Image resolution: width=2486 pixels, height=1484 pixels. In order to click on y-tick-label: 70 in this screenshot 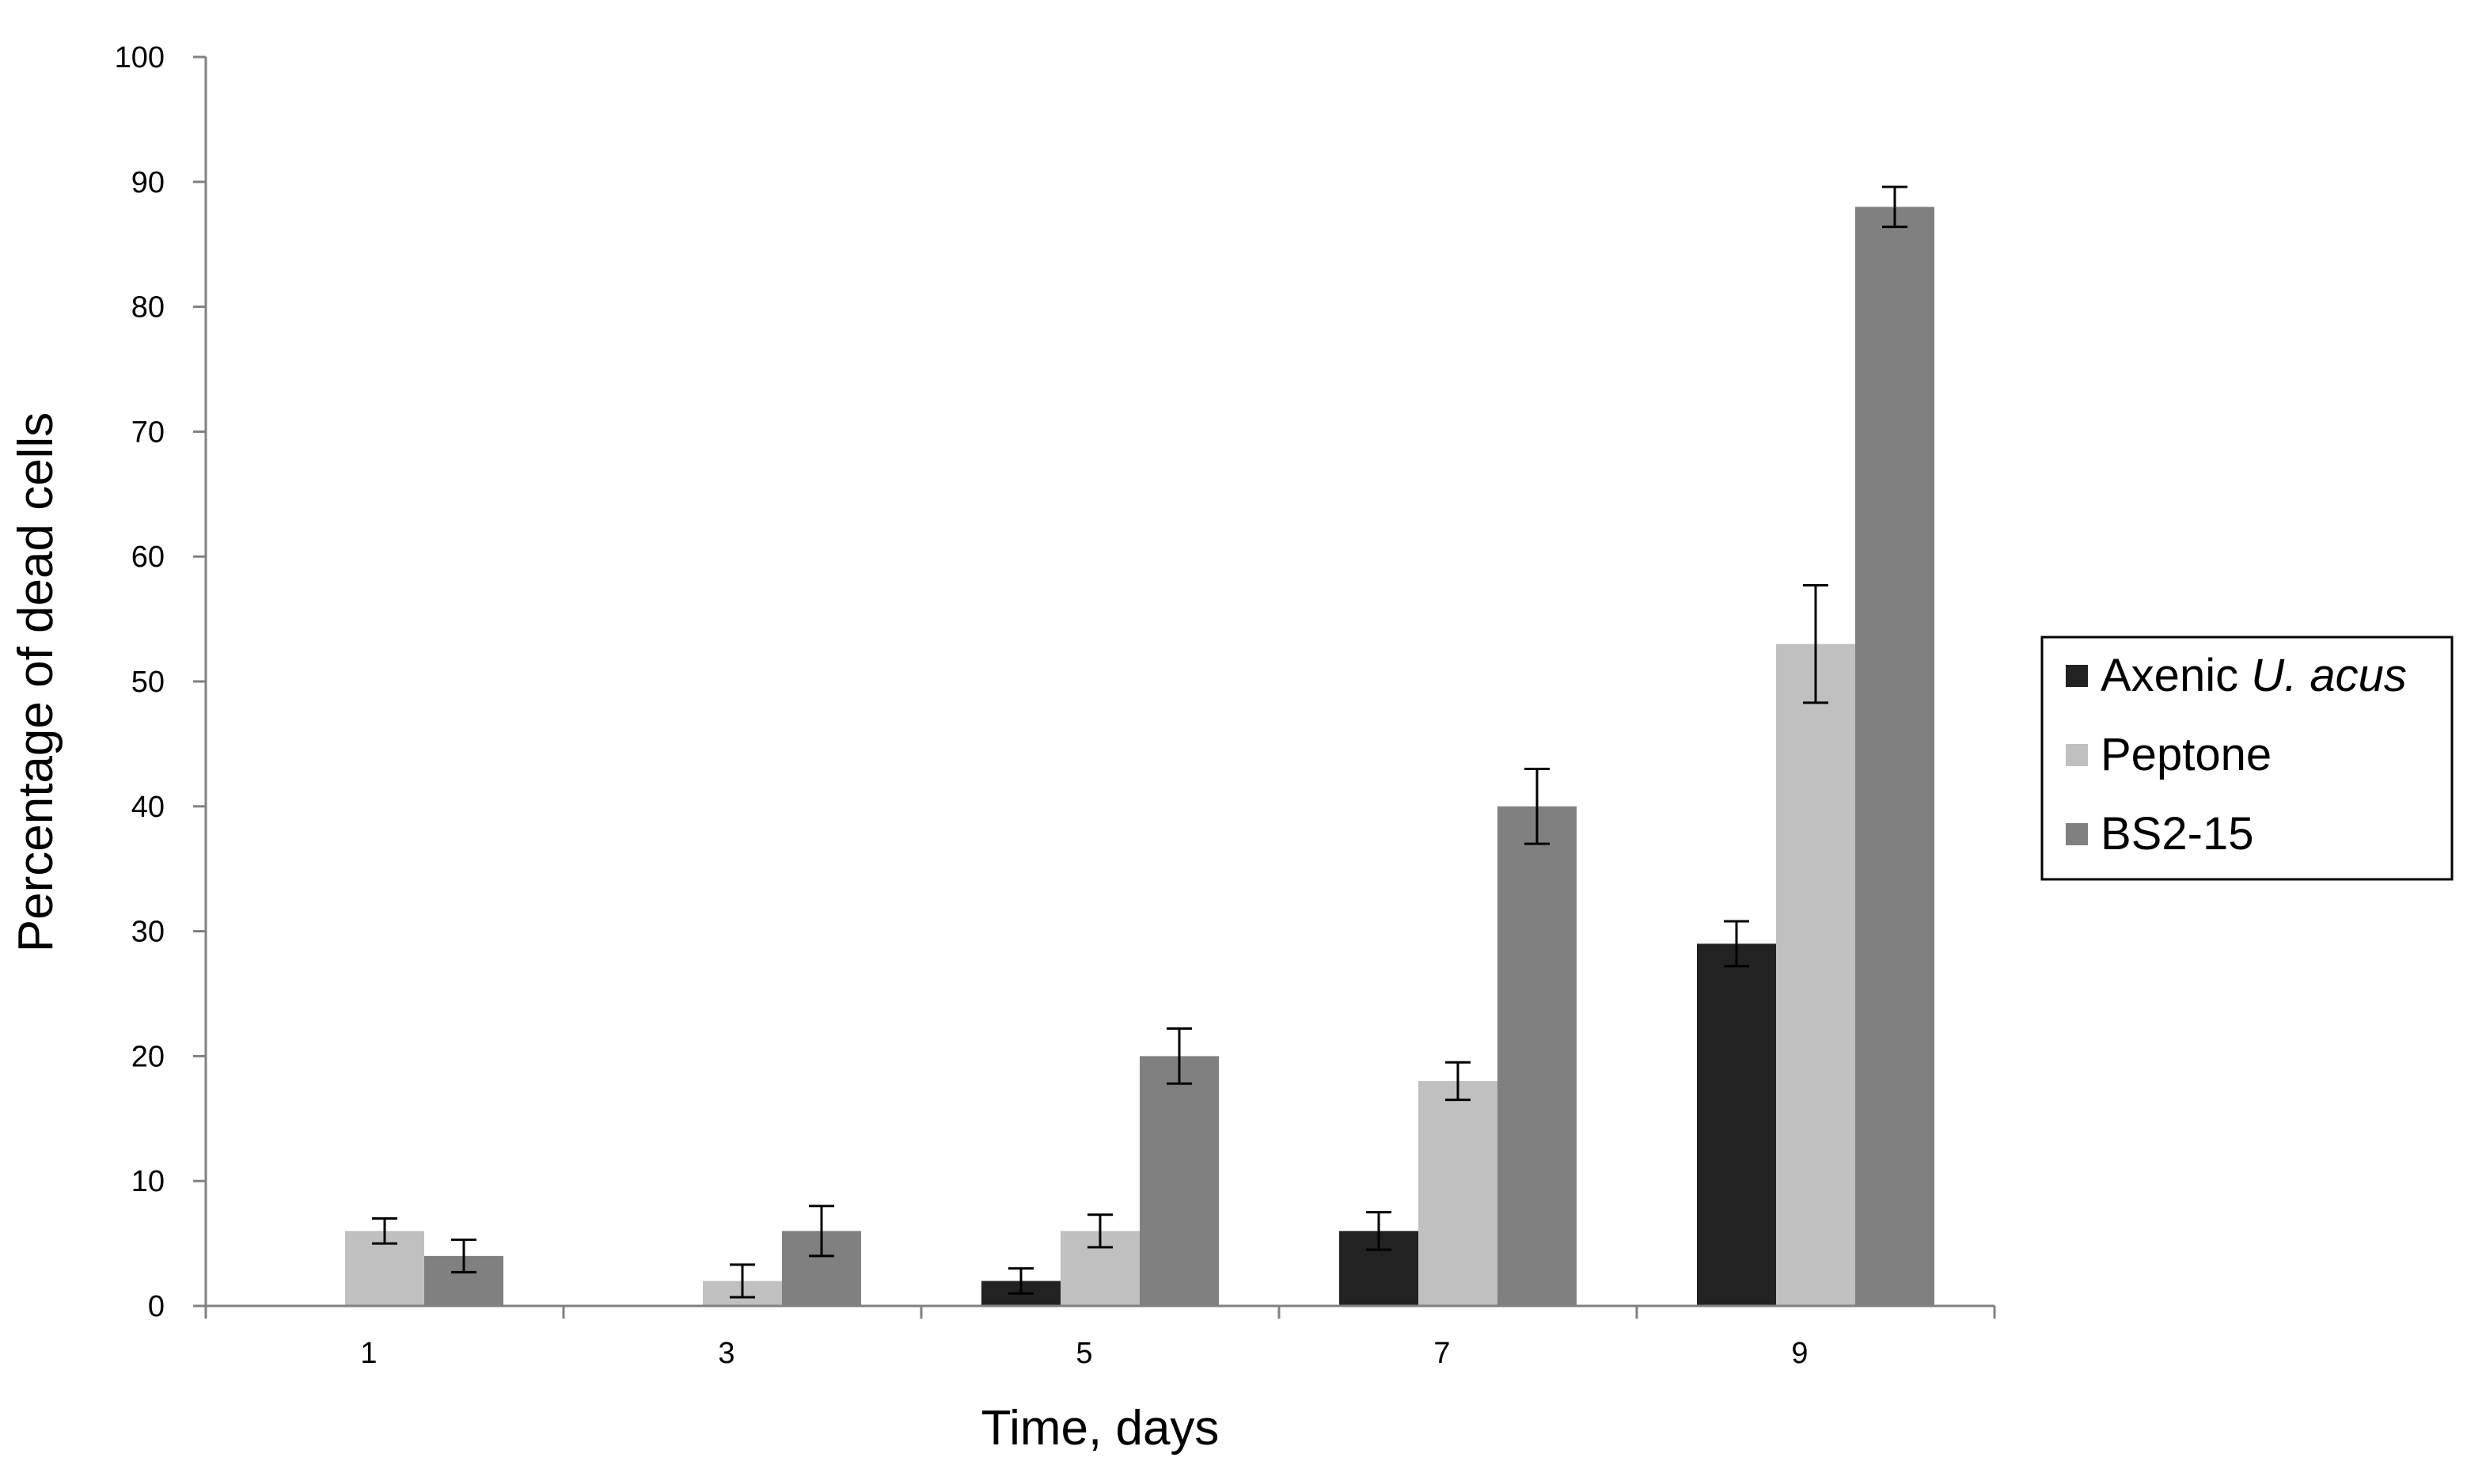, I will do `click(148, 432)`.